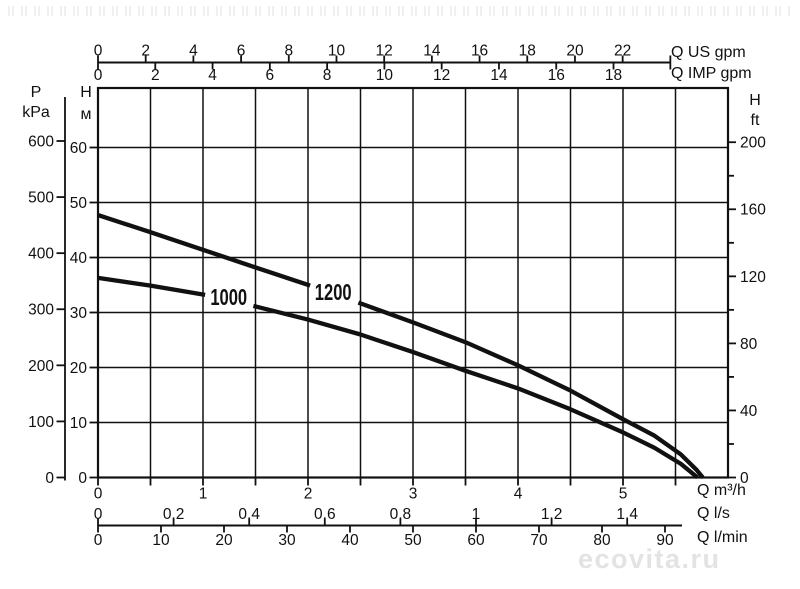  What do you see at coordinates (556, 75) in the screenshot?
I see `tick-label-imp-gpm: 16` at bounding box center [556, 75].